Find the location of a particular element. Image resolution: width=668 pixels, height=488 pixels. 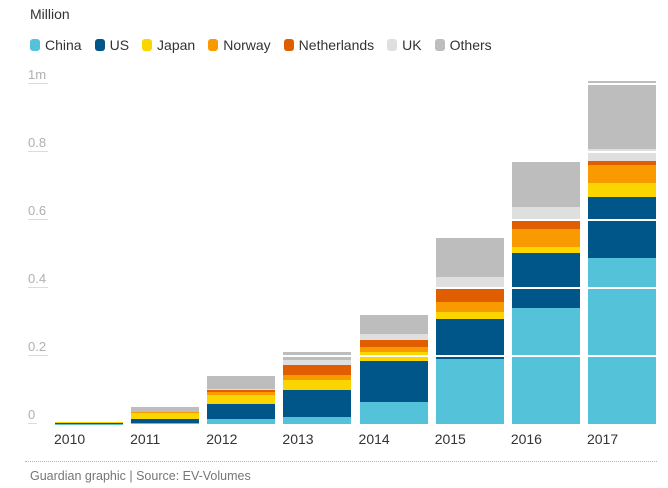

legend-item-norway: Norway is located at coordinates (239, 45).